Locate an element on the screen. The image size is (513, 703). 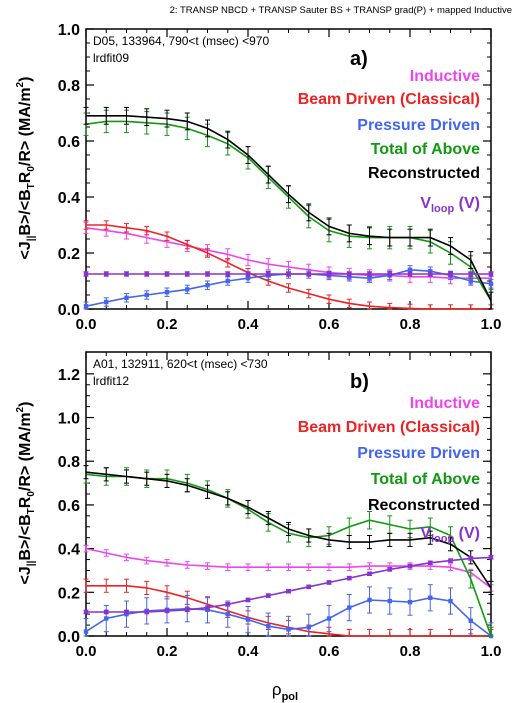
y-tick-label: 0.4 is located at coordinates (69, 198).